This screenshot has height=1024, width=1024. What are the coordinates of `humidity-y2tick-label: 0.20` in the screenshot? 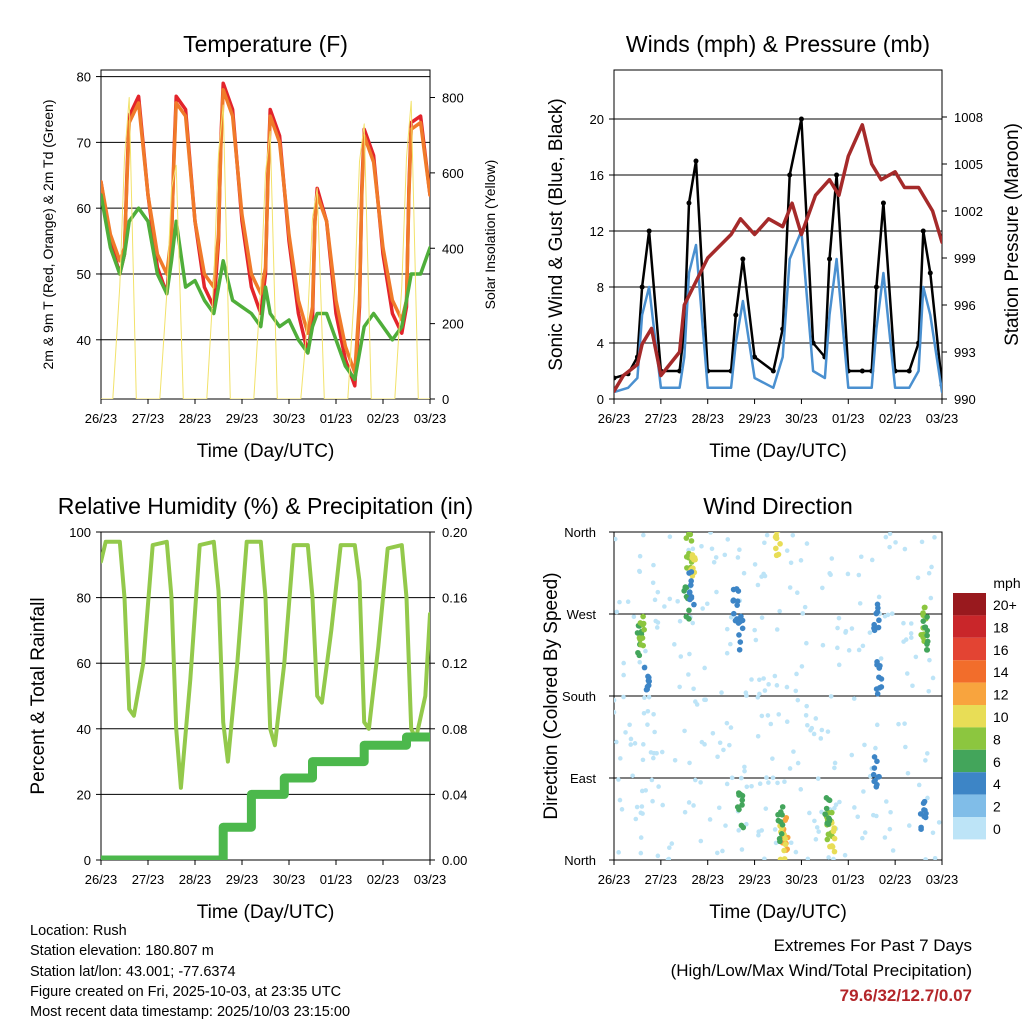 It's located at (454, 532).